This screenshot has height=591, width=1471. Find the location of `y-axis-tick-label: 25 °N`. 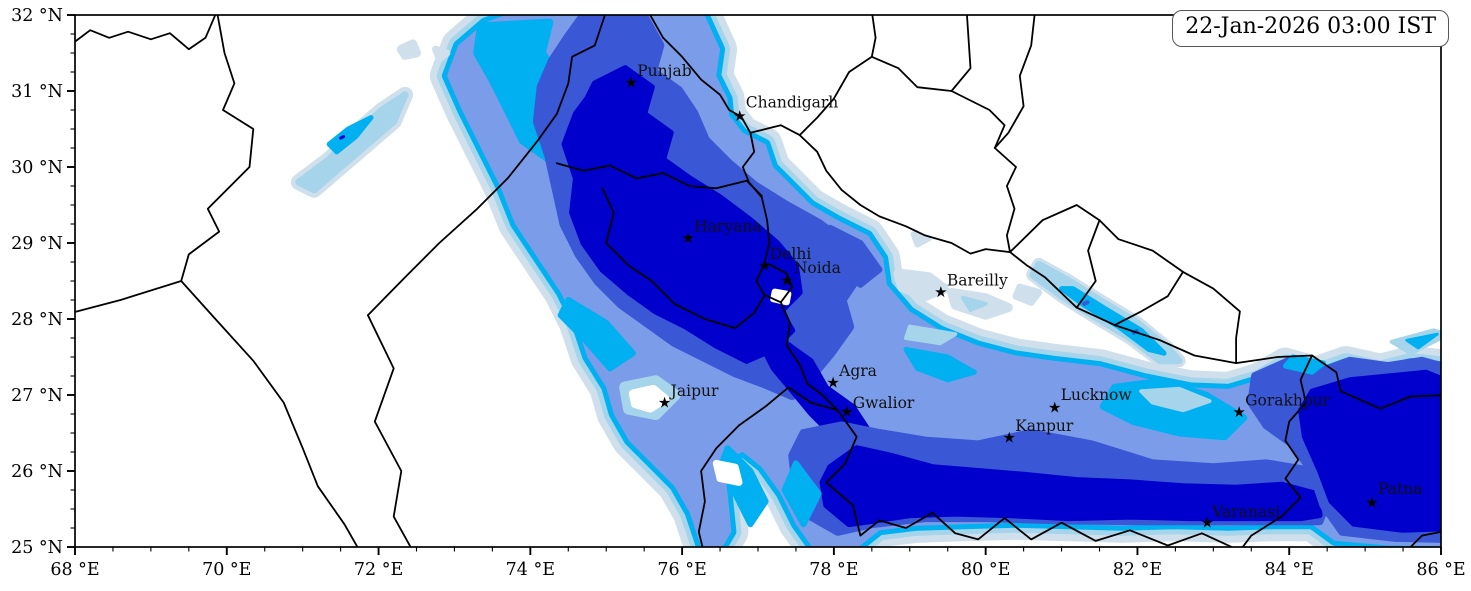

y-axis-tick-label: 25 °N is located at coordinates (37, 548).